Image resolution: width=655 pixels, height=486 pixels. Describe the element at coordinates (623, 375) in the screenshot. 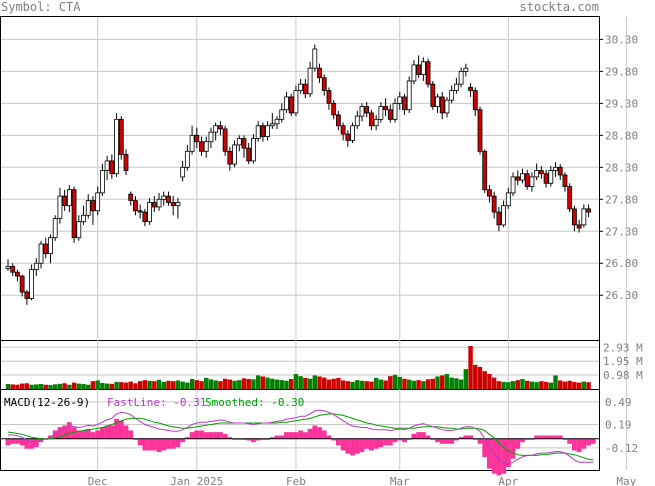

I see `volume-tick-label: 0.98 M` at that location.